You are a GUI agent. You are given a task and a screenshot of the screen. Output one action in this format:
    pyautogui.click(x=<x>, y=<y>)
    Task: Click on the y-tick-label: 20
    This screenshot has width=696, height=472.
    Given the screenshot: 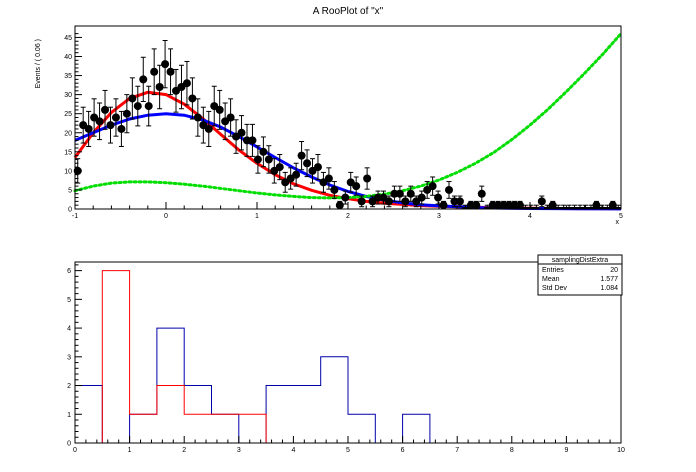 What is the action you would take?
    pyautogui.click(x=68, y=133)
    